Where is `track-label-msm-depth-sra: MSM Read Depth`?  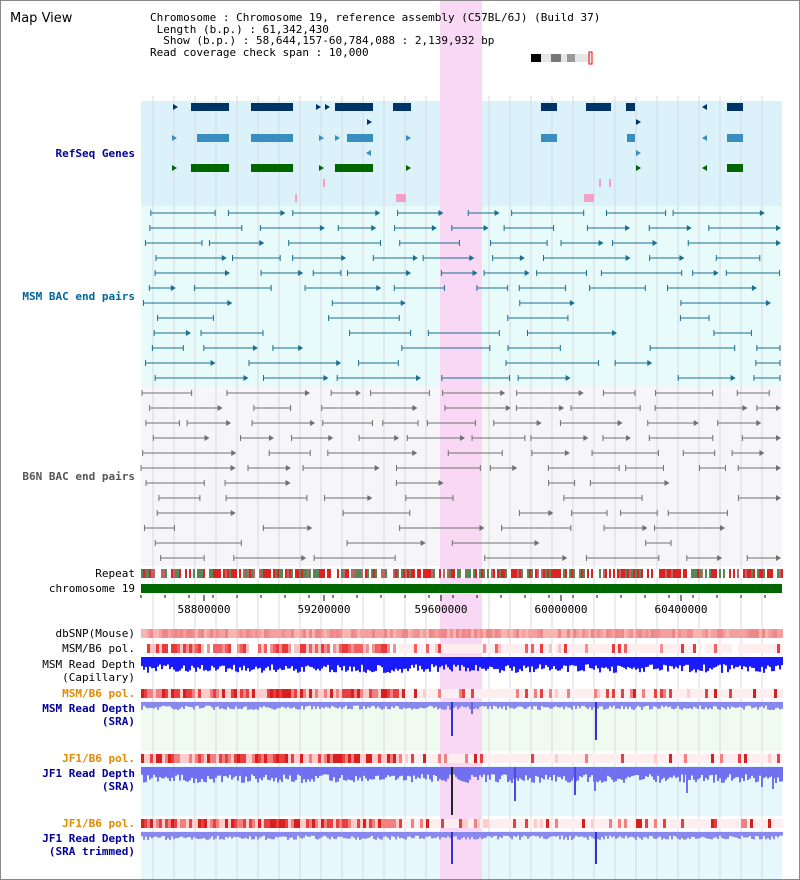
track-label-msm-depth-sra: MSM Read Depth is located at coordinates (88, 708).